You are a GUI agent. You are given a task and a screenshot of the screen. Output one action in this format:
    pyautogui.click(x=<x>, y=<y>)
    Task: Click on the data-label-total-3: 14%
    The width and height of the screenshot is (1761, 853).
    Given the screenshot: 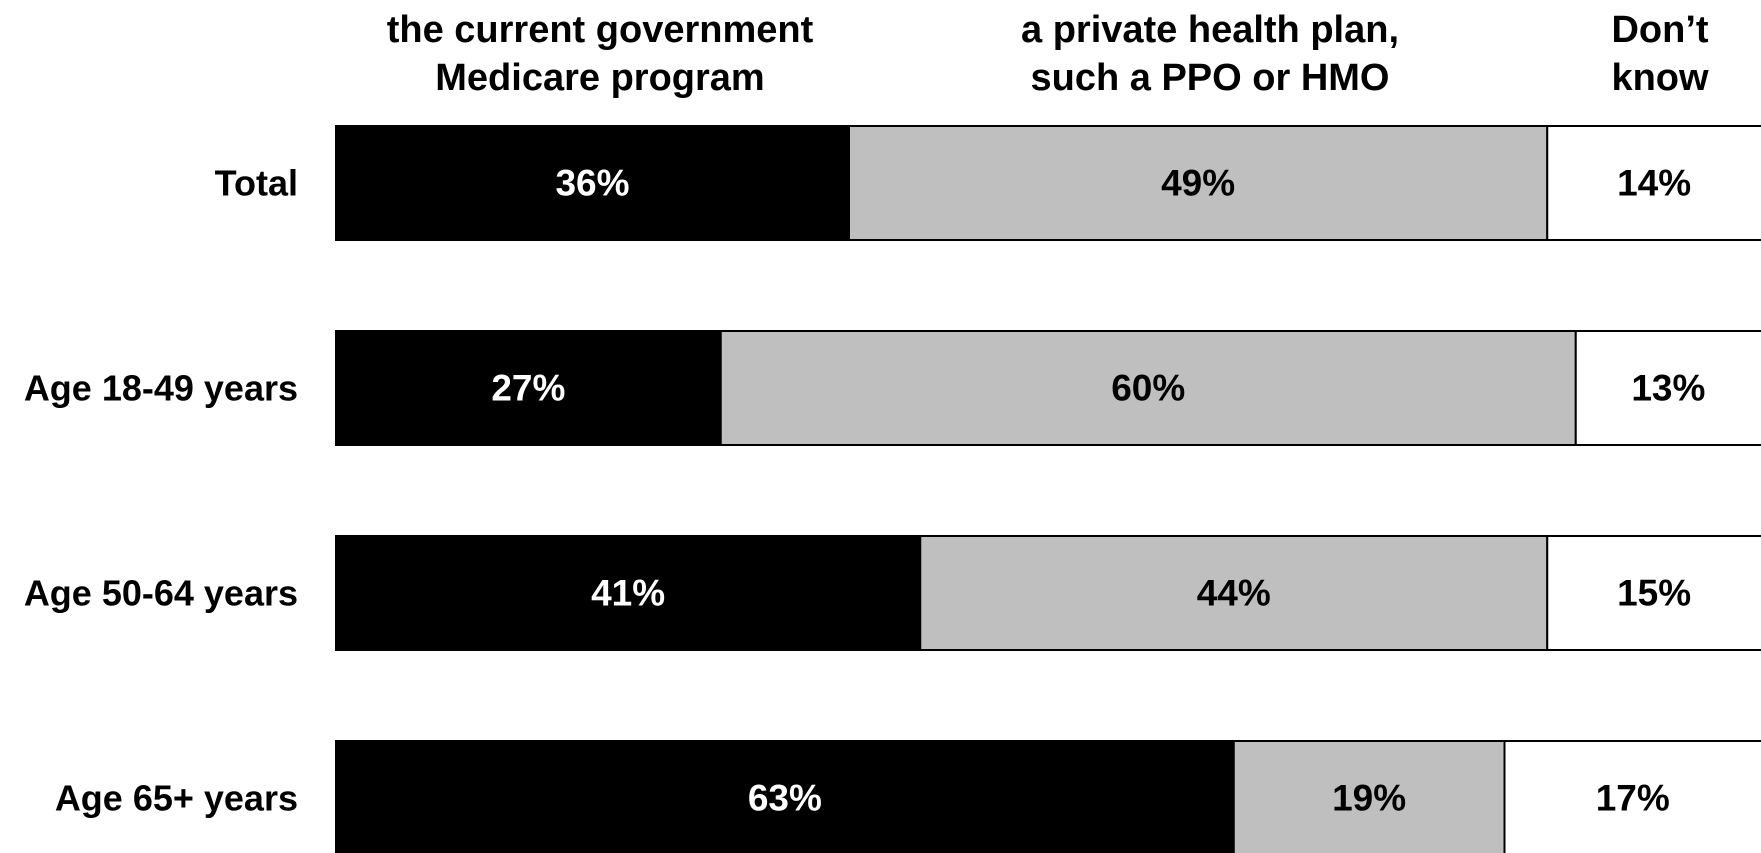 What is the action you would take?
    pyautogui.click(x=1654, y=183)
    